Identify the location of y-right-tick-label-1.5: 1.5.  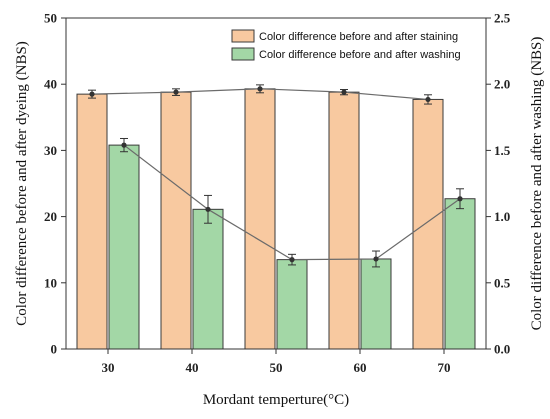
(502, 150).